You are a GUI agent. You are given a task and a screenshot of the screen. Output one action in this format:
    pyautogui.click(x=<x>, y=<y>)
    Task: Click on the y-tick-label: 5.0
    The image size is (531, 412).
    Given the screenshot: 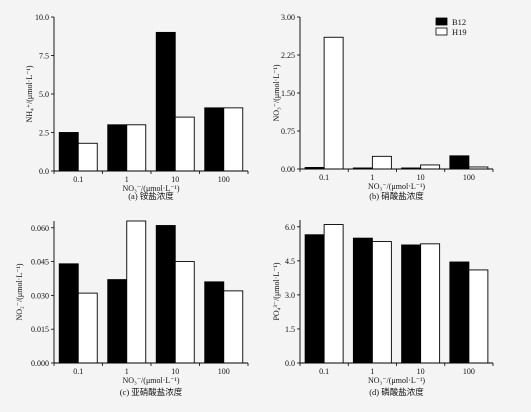 What is the action you would take?
    pyautogui.click(x=44, y=94)
    